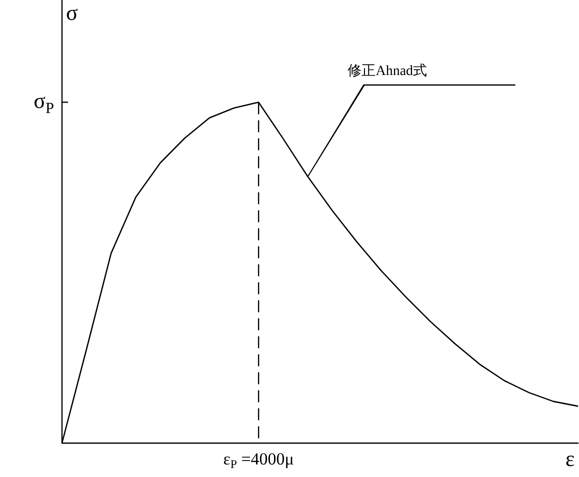  What do you see at coordinates (72, 12) in the screenshot?
I see `y-axis-title: σ` at bounding box center [72, 12].